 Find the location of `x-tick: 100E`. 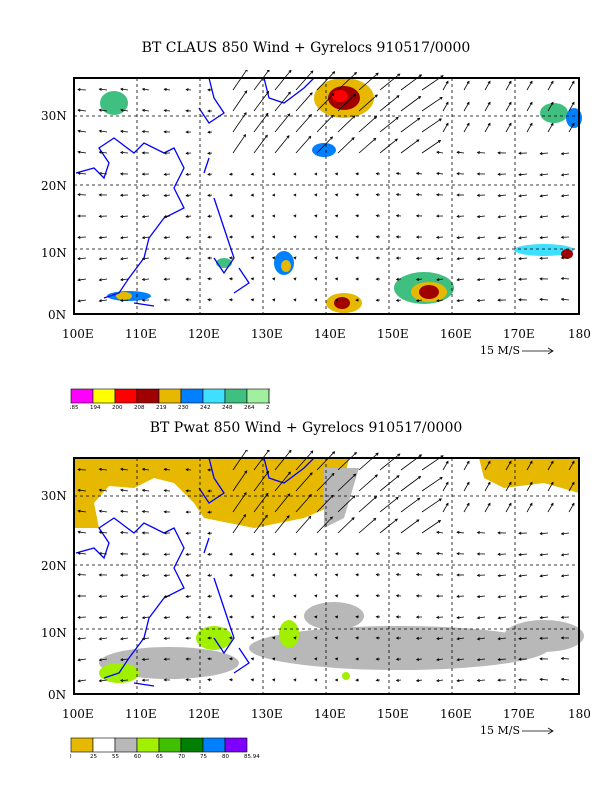

x-tick: 100E is located at coordinates (78, 714).